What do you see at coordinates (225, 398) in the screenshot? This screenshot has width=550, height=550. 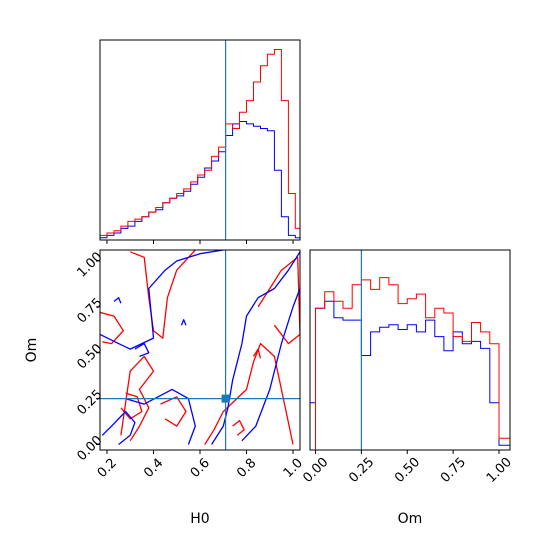 I see `truth-marker` at bounding box center [225, 398].